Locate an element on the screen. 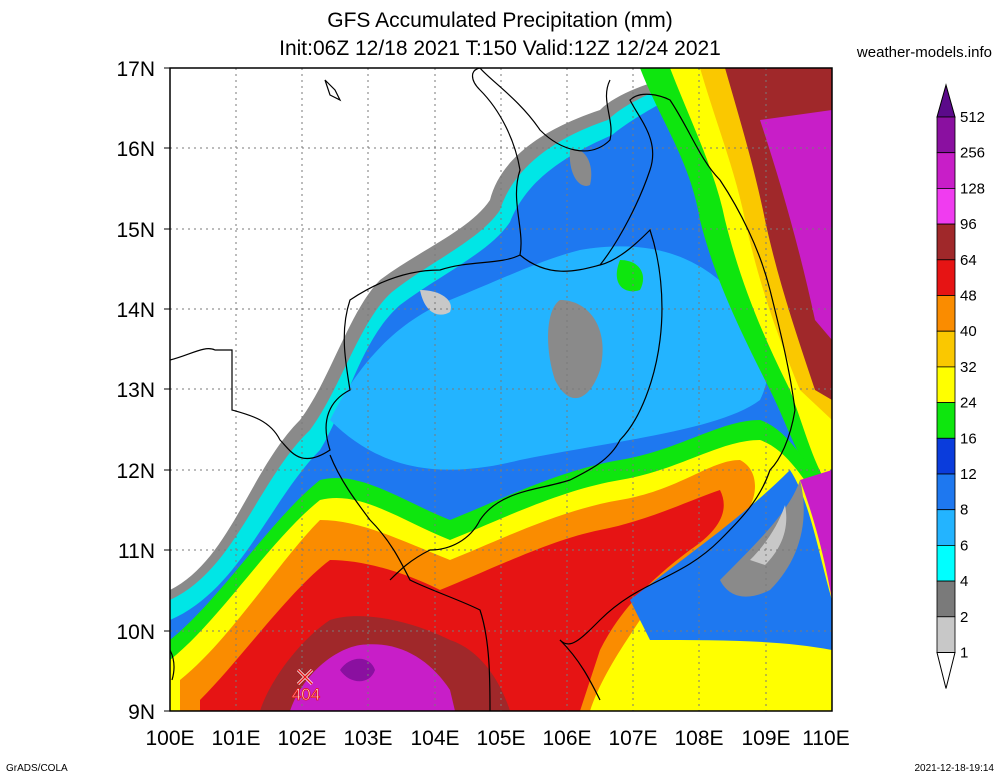 This screenshot has width=1000, height=779. colorbar-label: 48 is located at coordinates (968, 296).